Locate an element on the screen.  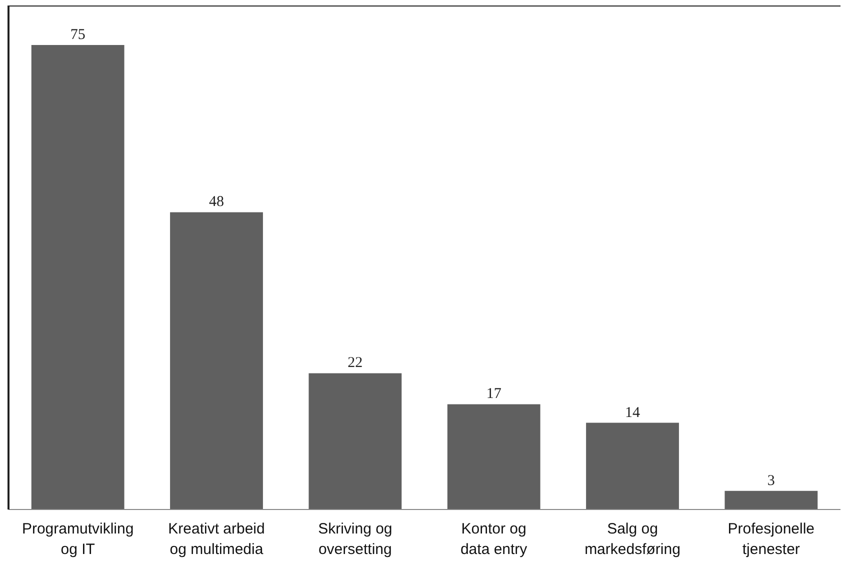
data-label: 48 is located at coordinates (216, 202).